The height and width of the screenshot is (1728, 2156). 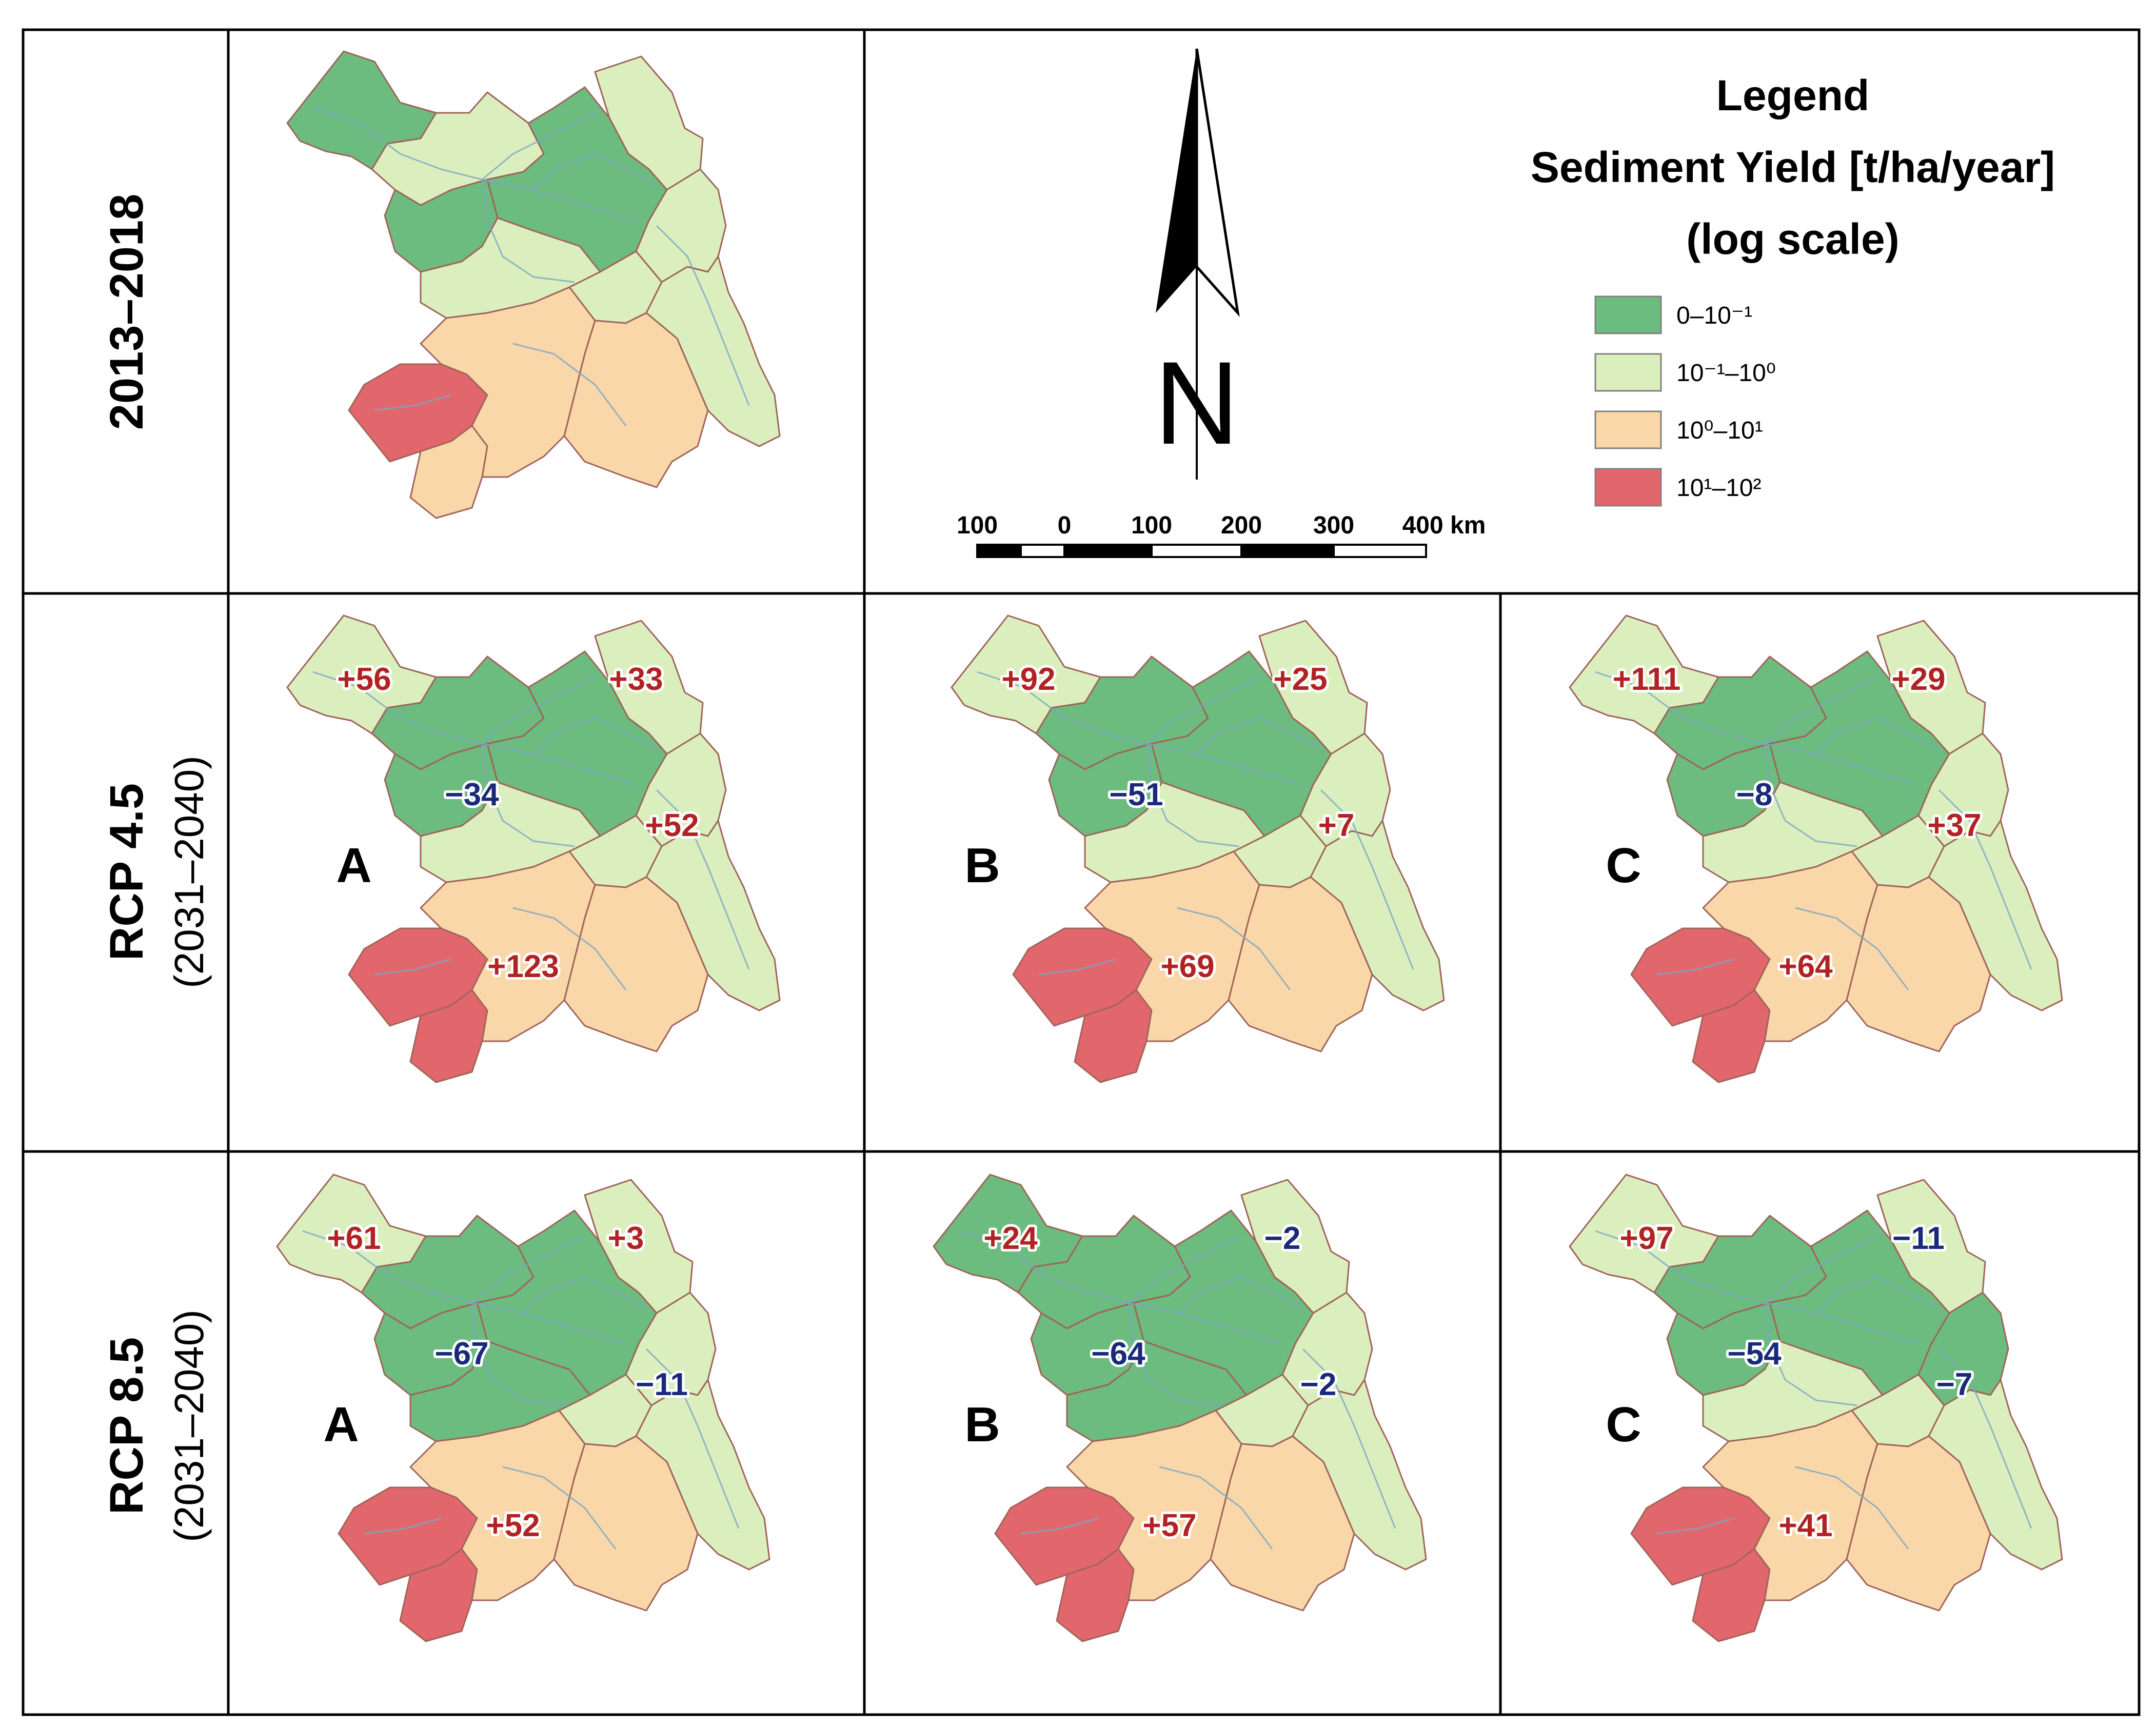 What do you see at coordinates (1919, 1238) in the screenshot?
I see `change-label-ne: −11` at bounding box center [1919, 1238].